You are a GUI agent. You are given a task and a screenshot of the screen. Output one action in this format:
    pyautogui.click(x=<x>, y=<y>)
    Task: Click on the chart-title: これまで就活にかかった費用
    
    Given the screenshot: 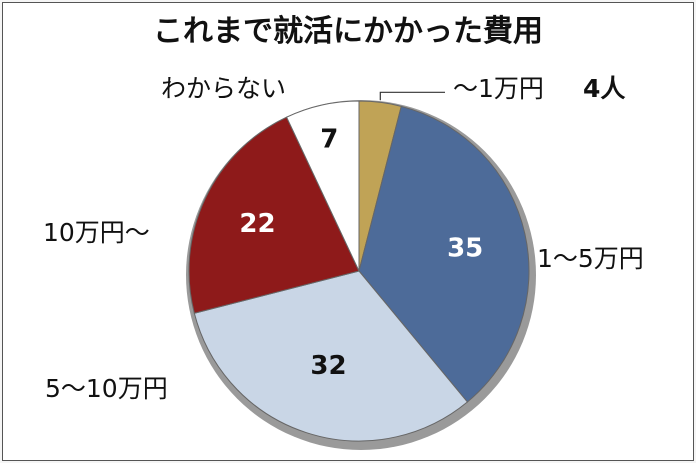 What is the action you would take?
    pyautogui.click(x=348, y=31)
    